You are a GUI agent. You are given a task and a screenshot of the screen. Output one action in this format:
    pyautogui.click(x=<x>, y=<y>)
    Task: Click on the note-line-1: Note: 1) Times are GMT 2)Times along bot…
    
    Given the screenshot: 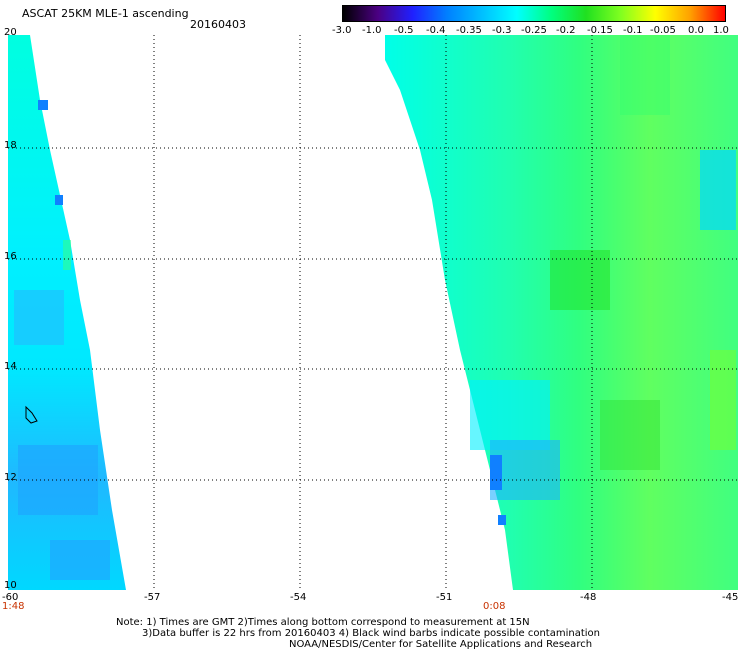 What is the action you would take?
    pyautogui.click(x=323, y=622)
    